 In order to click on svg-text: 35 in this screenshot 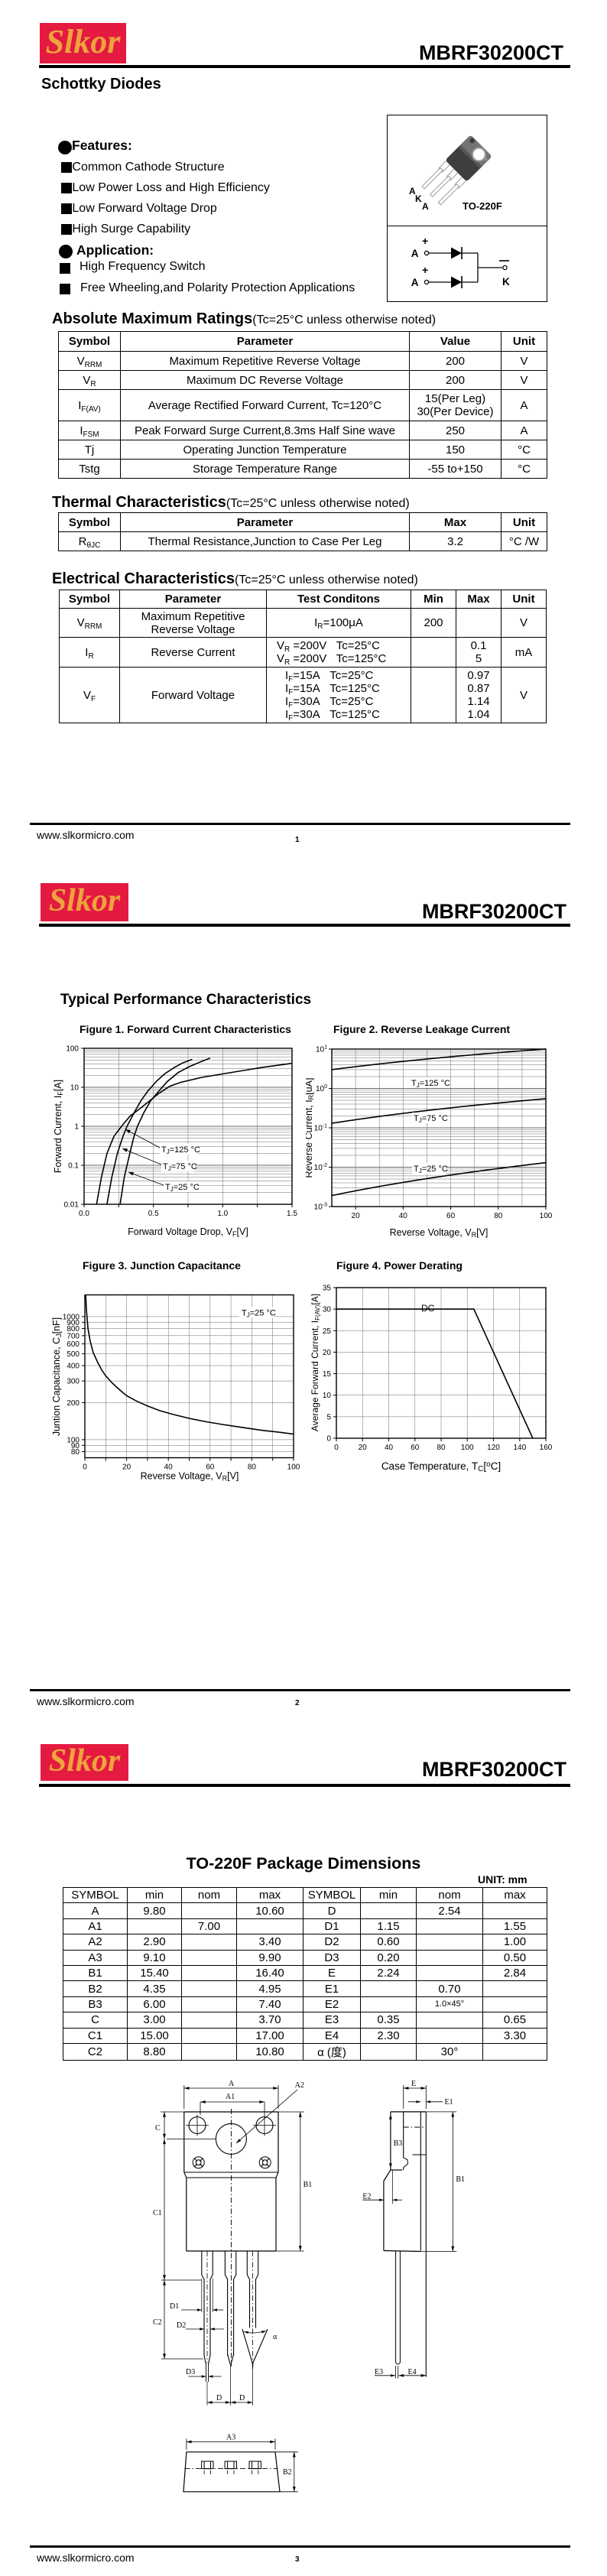, I will do `click(327, 1289)`.